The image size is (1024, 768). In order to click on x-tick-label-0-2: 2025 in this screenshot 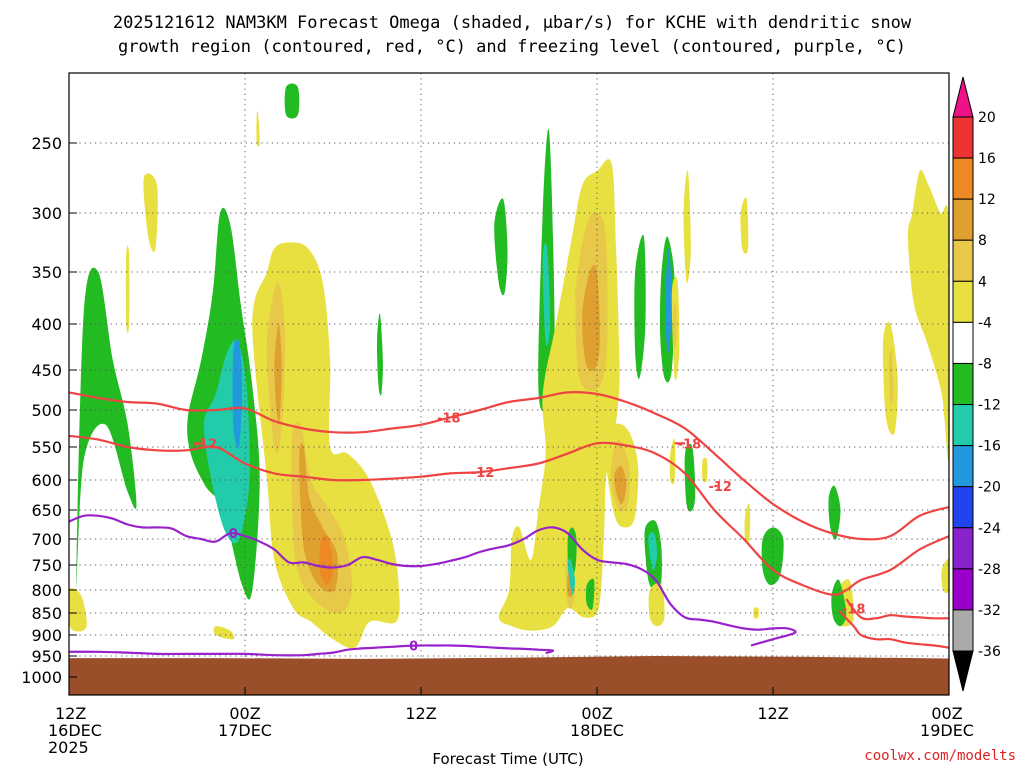, I will do `click(68, 747)`.